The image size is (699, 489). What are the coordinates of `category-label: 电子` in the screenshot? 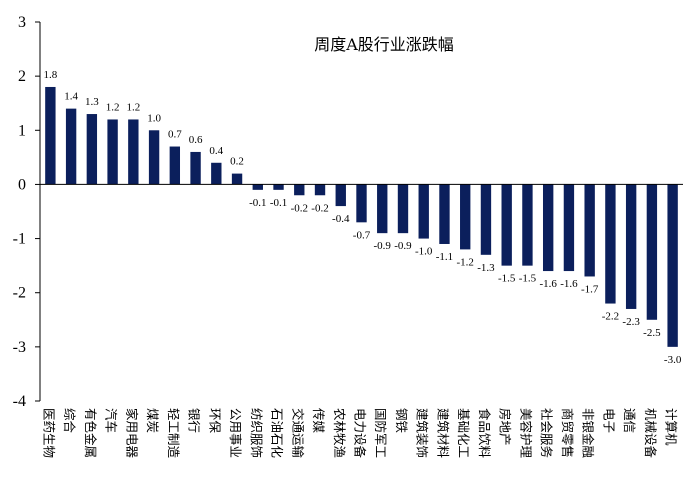 It's located at (608, 420).